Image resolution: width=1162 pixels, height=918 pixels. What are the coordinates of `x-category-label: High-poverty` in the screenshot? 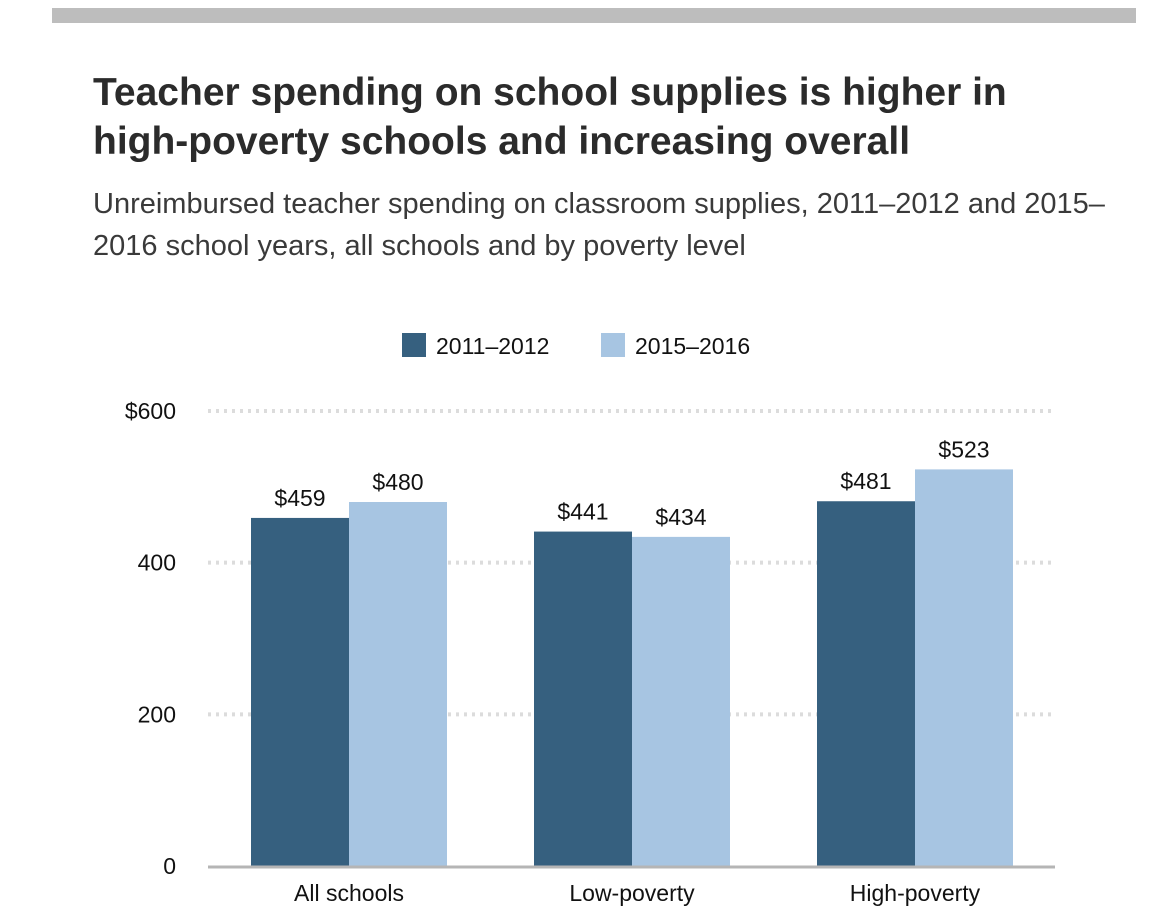 It's located at (915, 893).